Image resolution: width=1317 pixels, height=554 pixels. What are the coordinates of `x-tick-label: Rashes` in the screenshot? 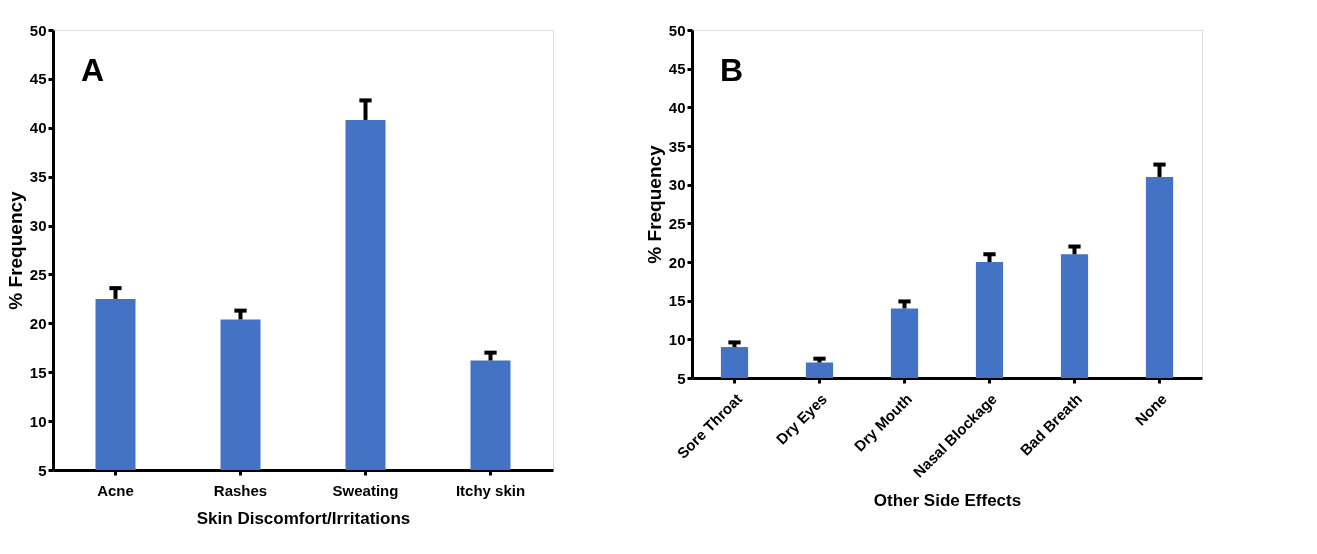 It's located at (240, 490).